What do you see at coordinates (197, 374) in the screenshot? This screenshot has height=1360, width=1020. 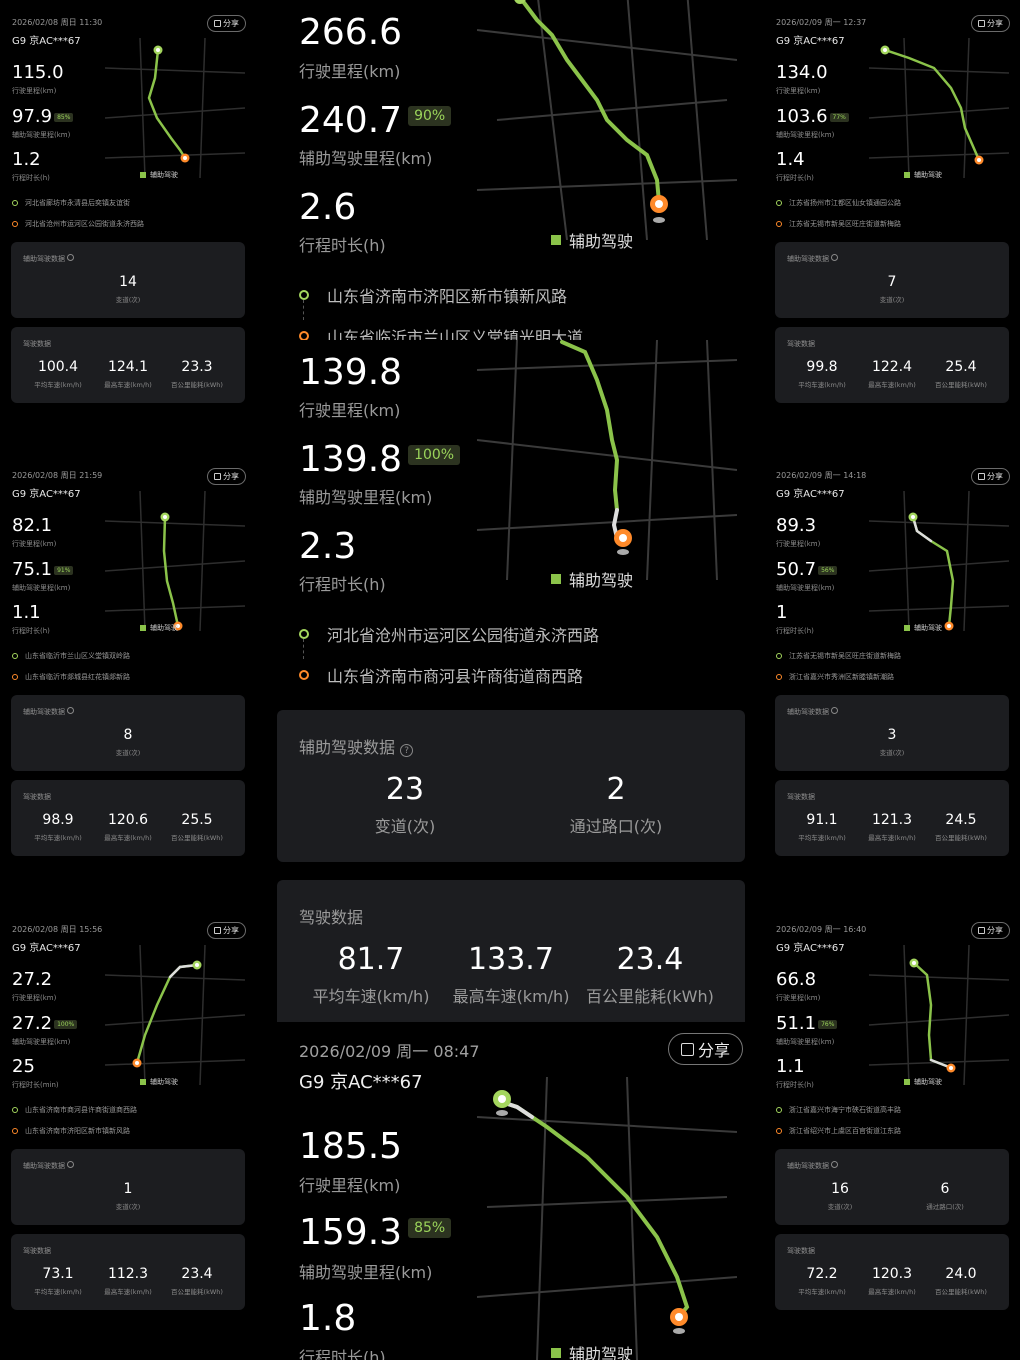 I see `energy-metric: 23.3 百公里能耗(kWh)` at bounding box center [197, 374].